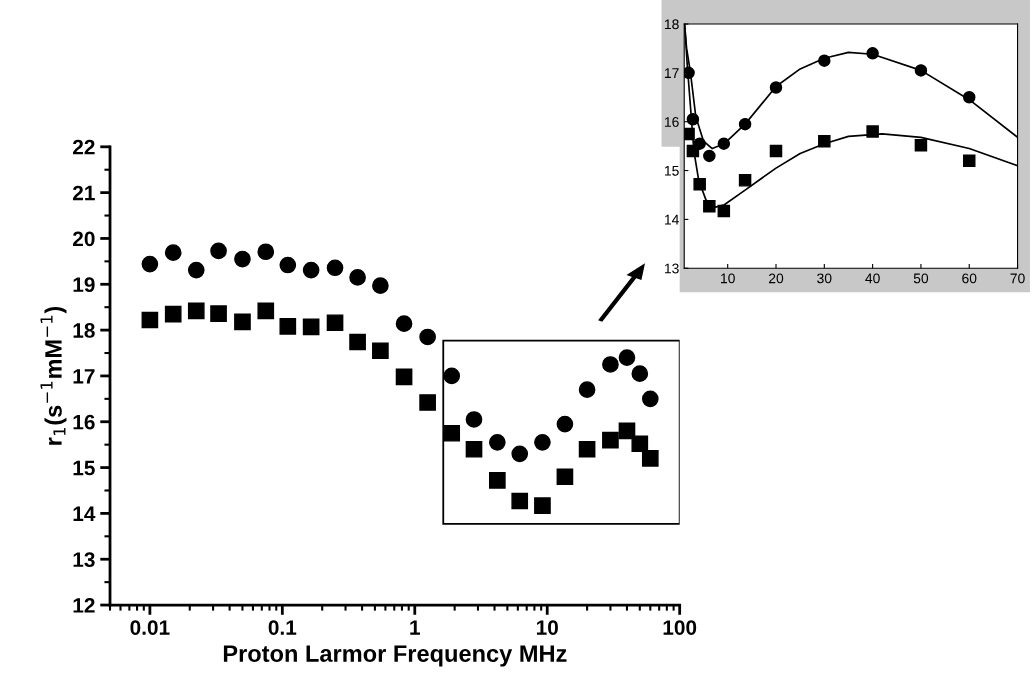 The image size is (1032, 686). Describe the element at coordinates (1017, 278) in the screenshot. I see `x-tick-label: 70` at that location.